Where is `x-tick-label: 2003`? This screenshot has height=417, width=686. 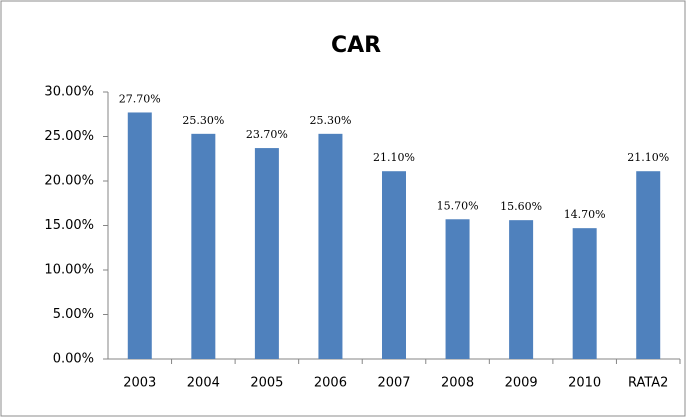
x-tick-label: 2003 is located at coordinates (139, 383).